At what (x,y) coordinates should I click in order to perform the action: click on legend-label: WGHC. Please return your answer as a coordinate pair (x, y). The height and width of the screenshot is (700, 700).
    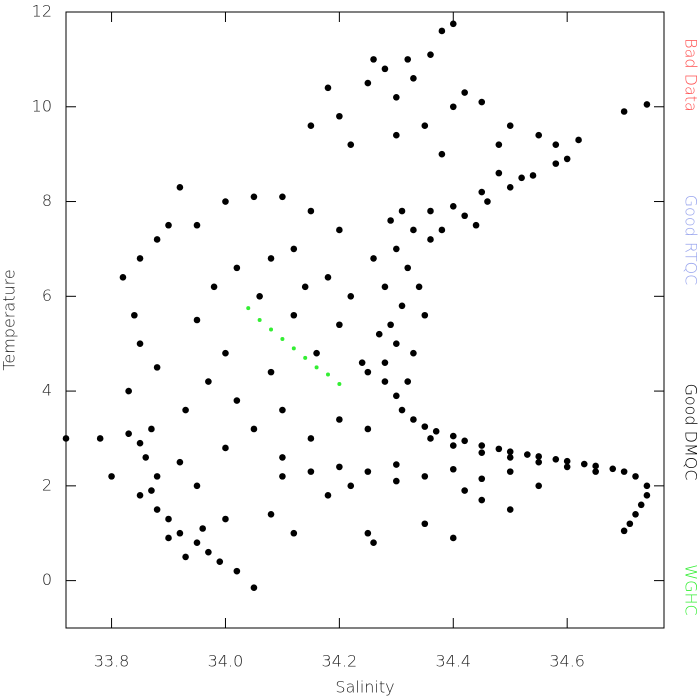
    Looking at the image, I should click on (691, 589).